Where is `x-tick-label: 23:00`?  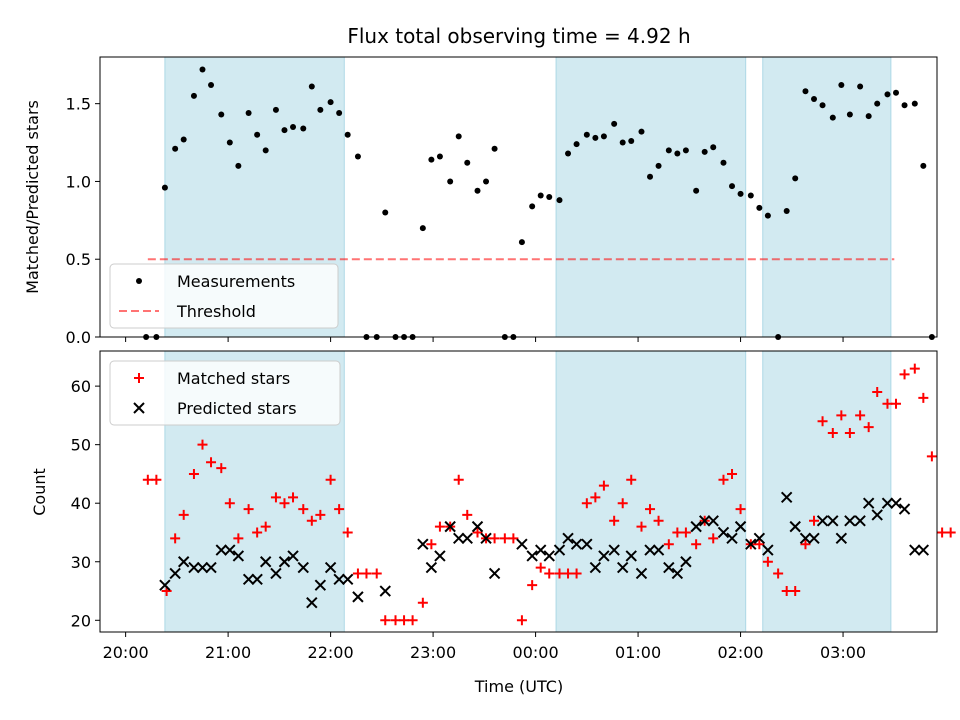
x-tick-label: 23:00 is located at coordinates (433, 652).